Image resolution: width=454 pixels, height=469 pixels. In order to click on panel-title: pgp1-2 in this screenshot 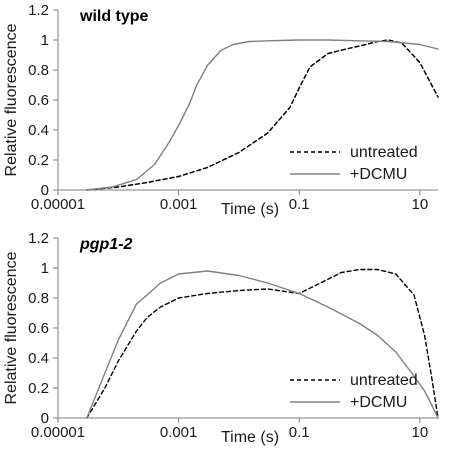, I will do `click(106, 244)`.